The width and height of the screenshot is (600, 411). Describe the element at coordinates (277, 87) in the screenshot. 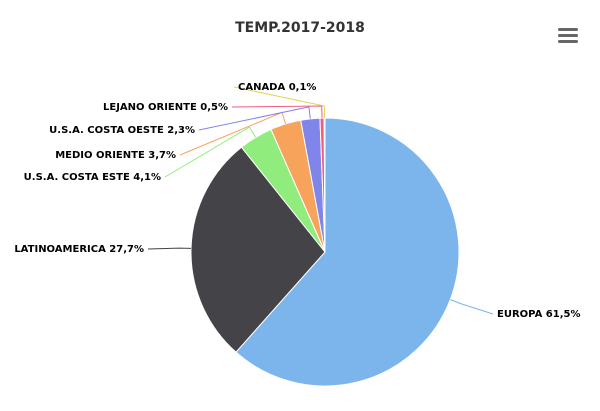

I see `data-label-canada: CANADA 0,1%` at that location.